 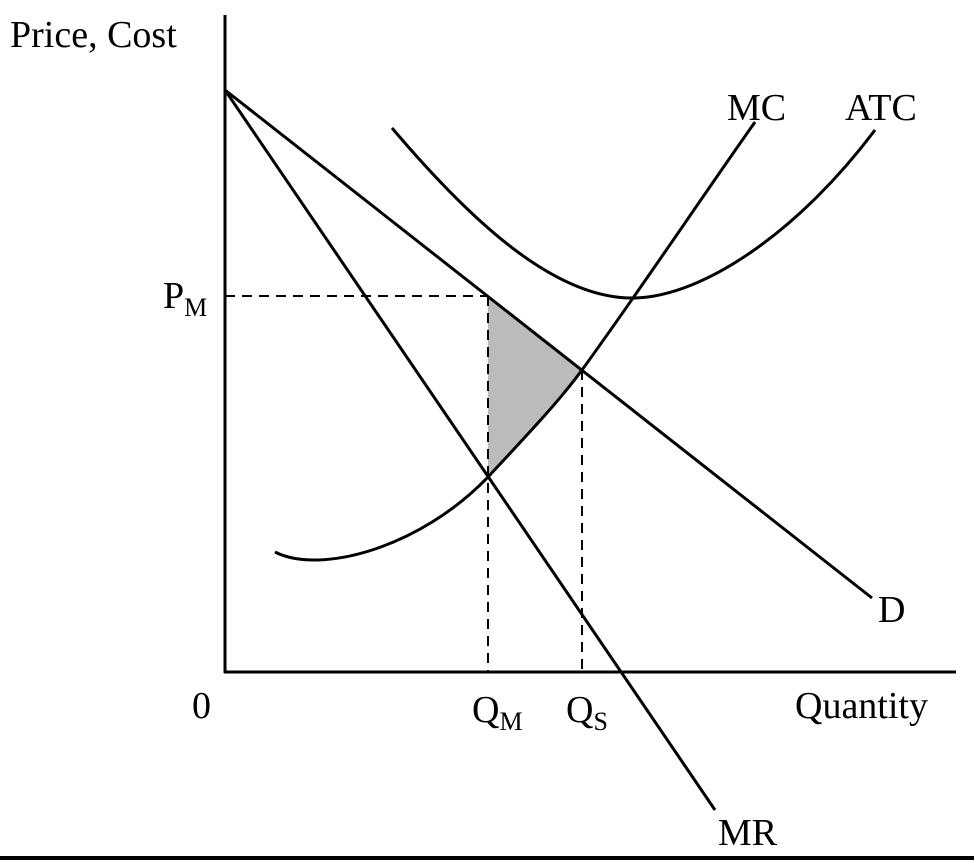 What do you see at coordinates (201, 706) in the screenshot?
I see `origin-label: 0` at bounding box center [201, 706].